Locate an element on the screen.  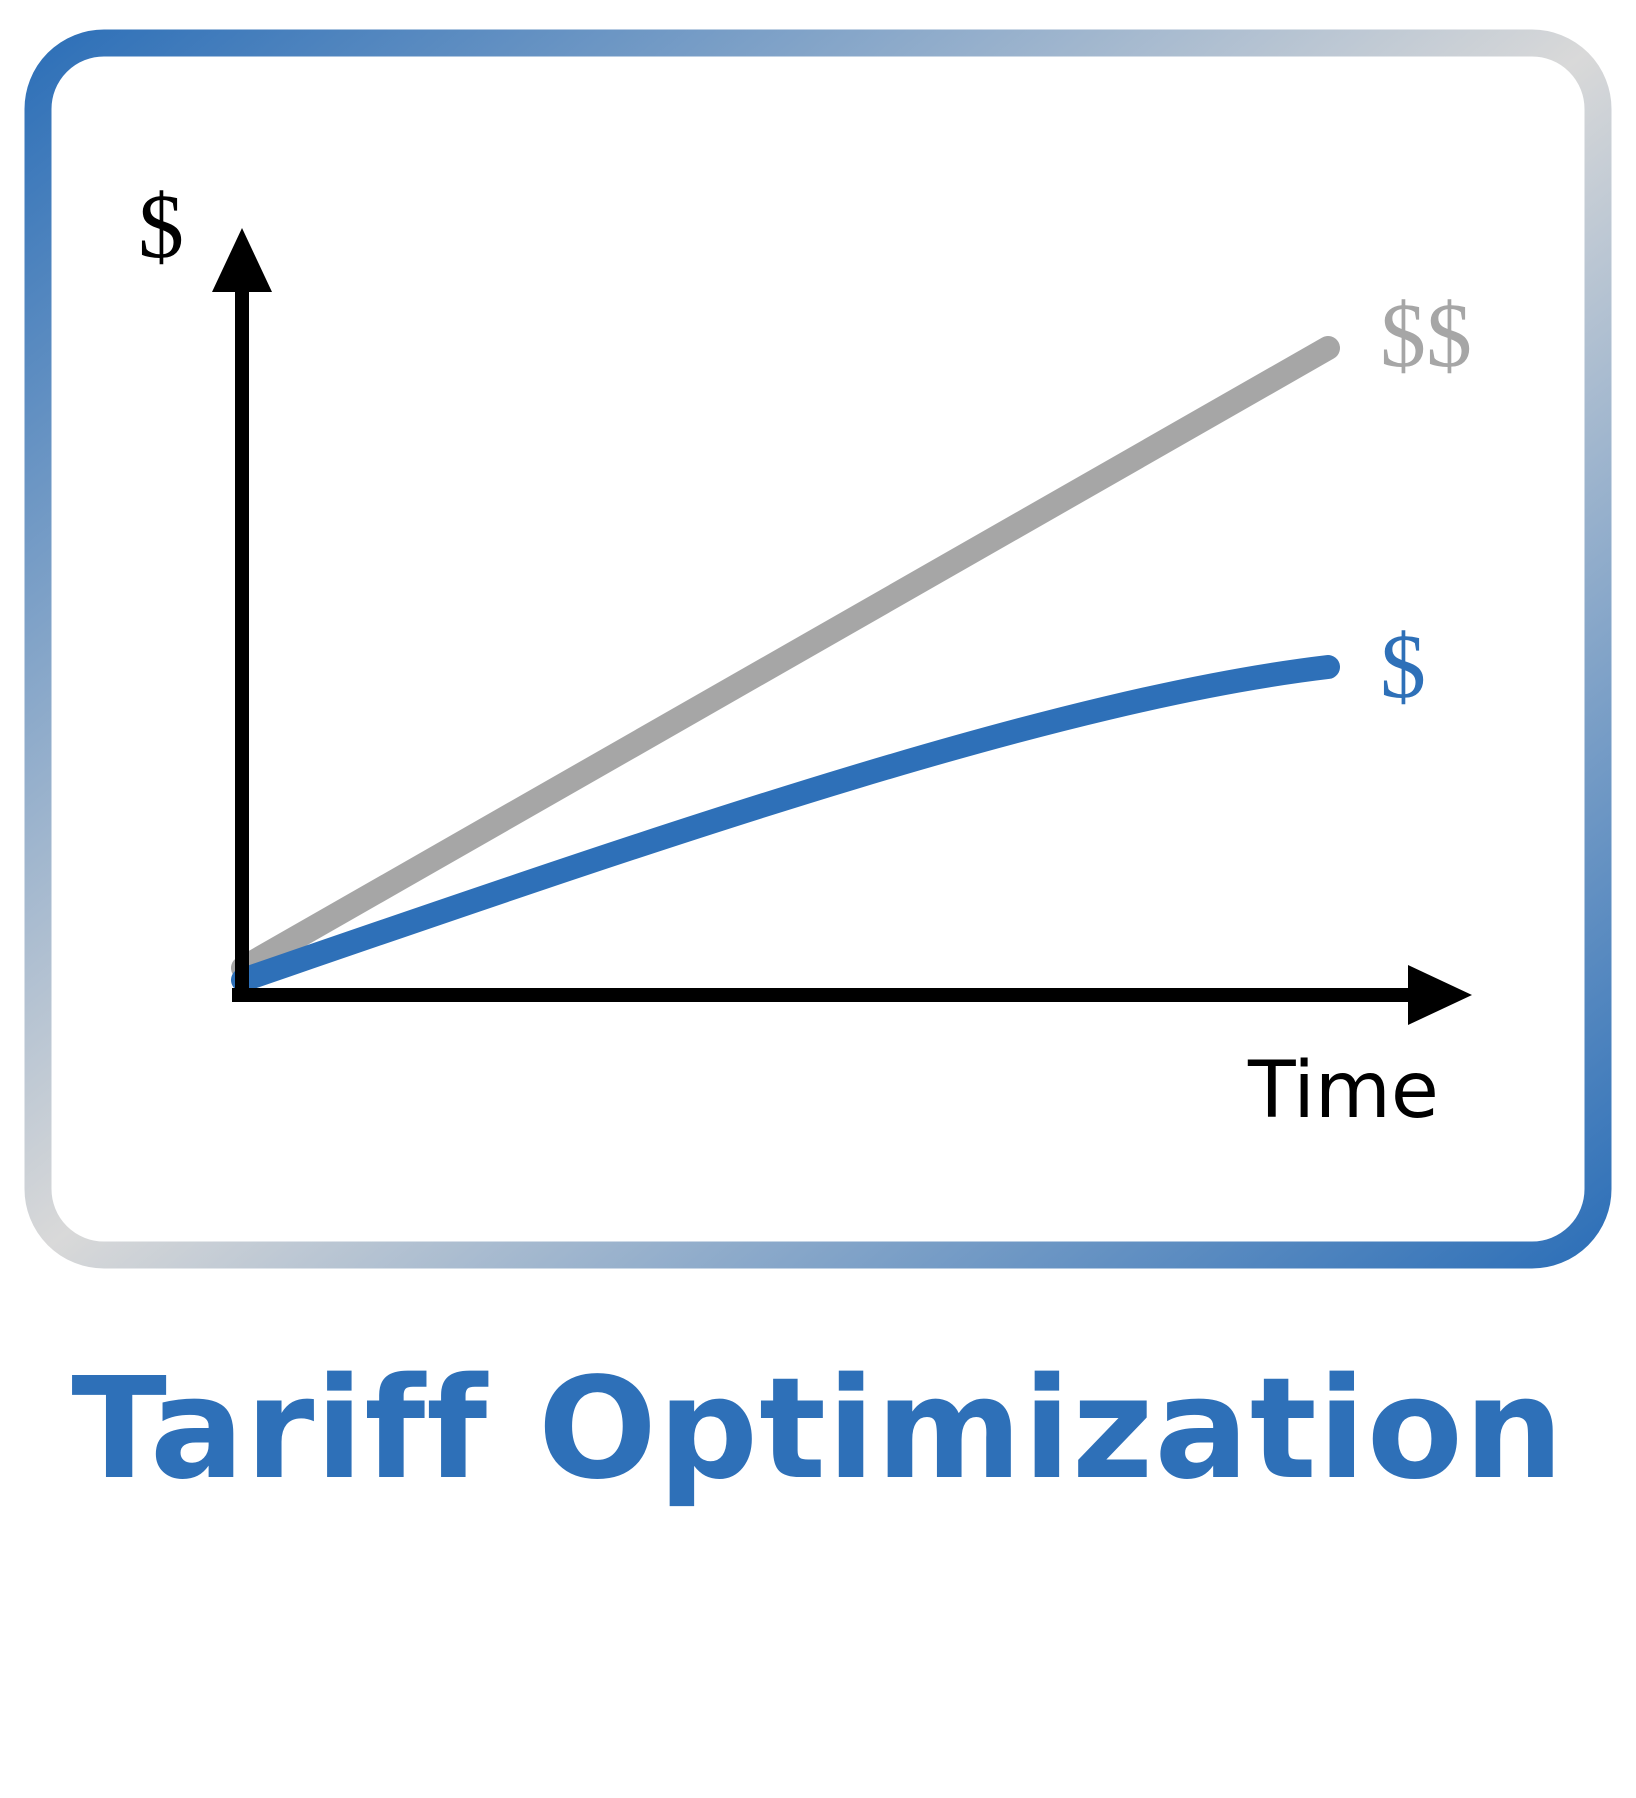
x-axis-arrowhead is located at coordinates (1440, 995).